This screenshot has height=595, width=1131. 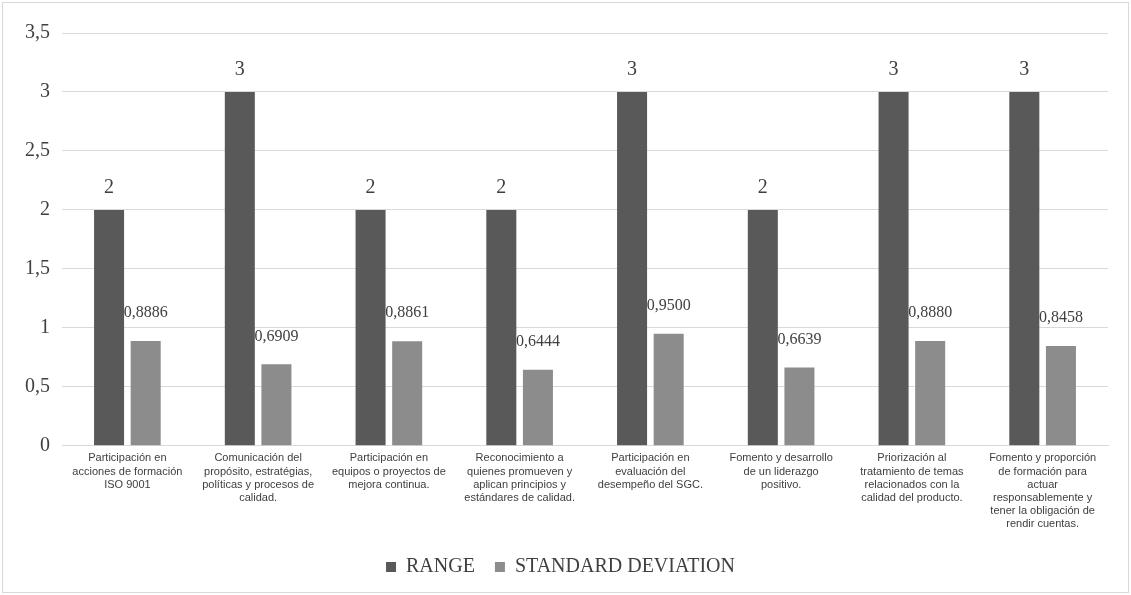 What do you see at coordinates (389, 470) in the screenshot?
I see `x-tick-label: Participación en equipos o proyectos de mejora continua.` at bounding box center [389, 470].